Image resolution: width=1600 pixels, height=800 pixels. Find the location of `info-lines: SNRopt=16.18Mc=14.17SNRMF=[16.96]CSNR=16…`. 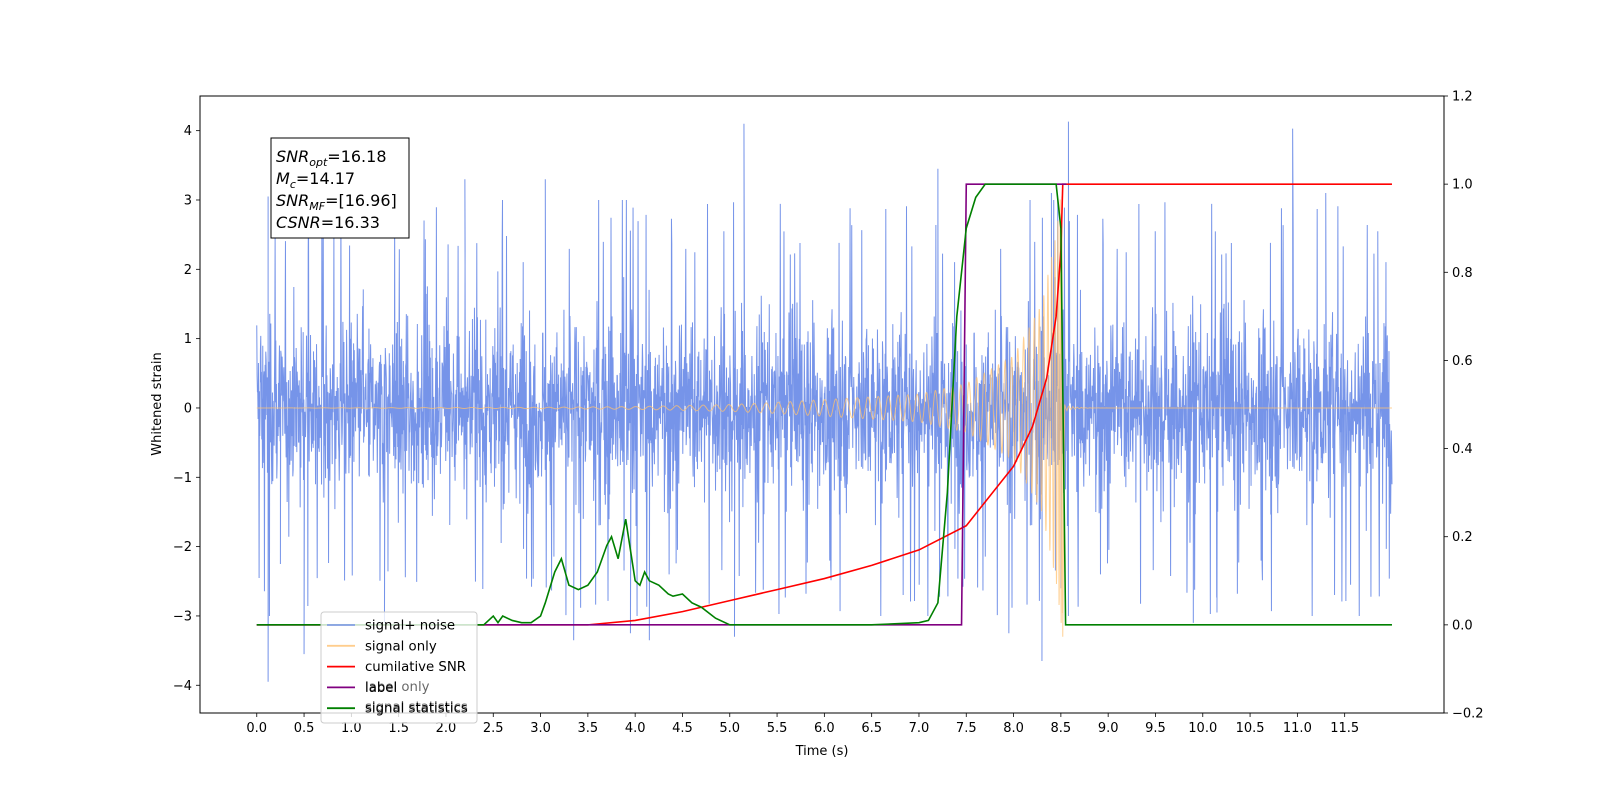

info-lines: SNRopt=16.18Mc=14.17SNRMF=[16.96]CSNR=16… is located at coordinates (336, 189).